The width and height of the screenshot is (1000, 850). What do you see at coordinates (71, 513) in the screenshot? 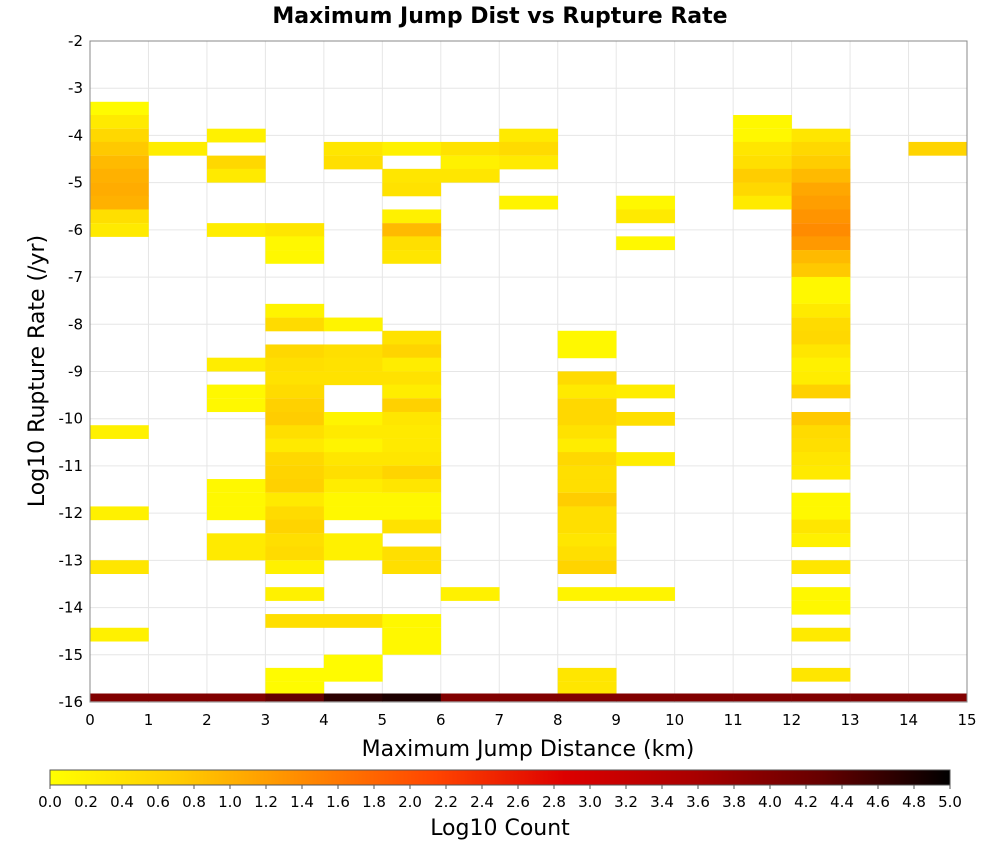
I see `y-tick-label: -12` at bounding box center [71, 513].